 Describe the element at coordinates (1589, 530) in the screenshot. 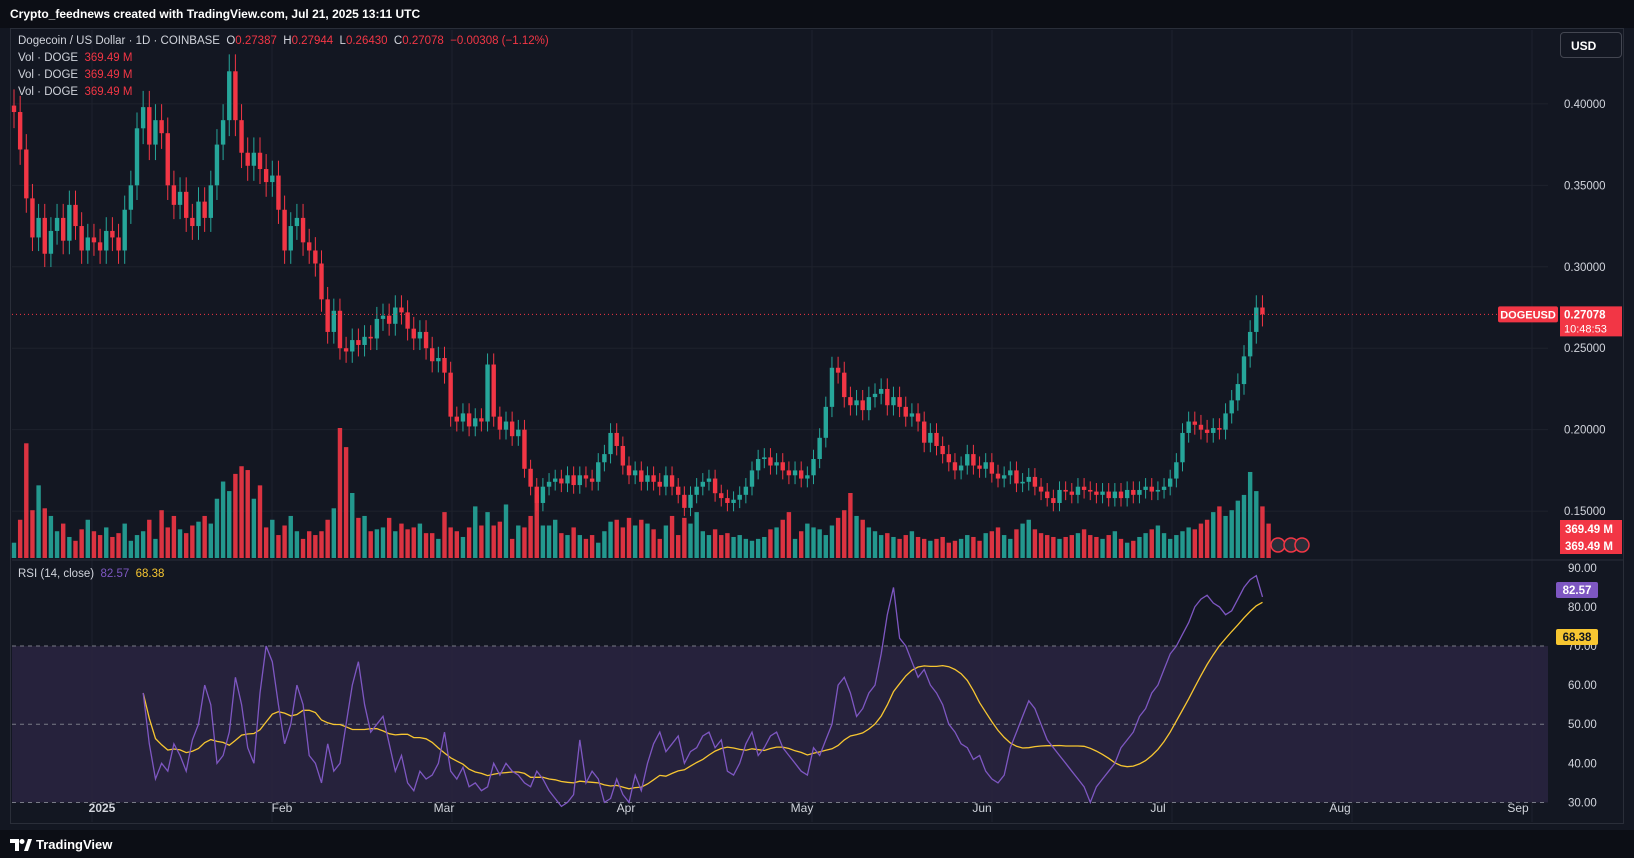

I see `volume-tag: 369.49 M` at that location.